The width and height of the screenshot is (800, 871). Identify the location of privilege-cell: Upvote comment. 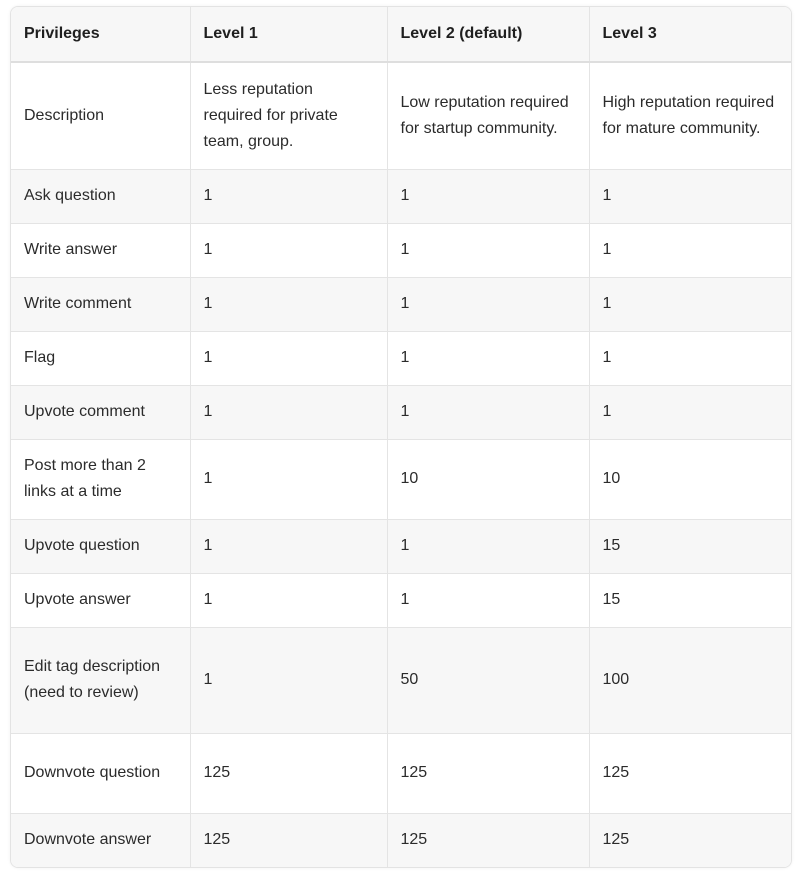
(101, 412).